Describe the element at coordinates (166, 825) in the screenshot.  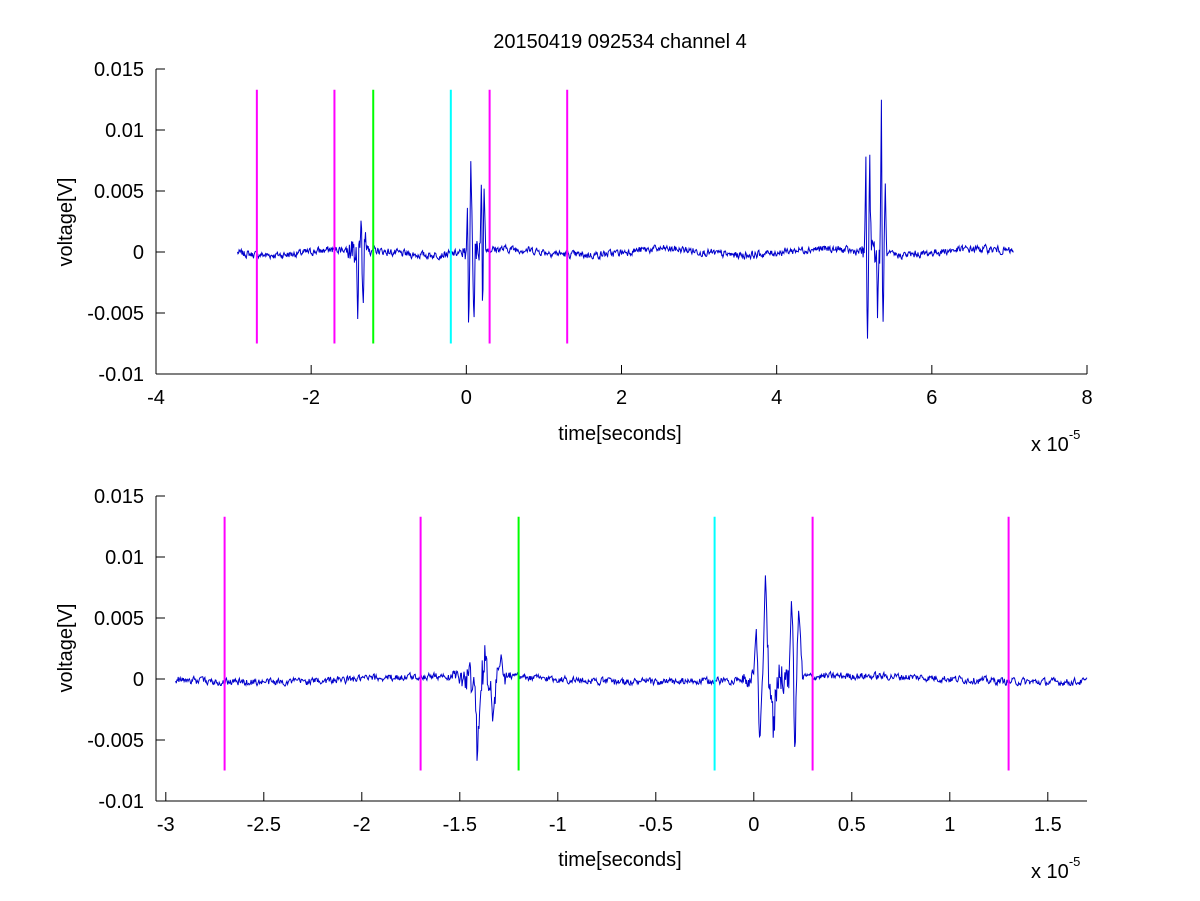
I see `bottom-x-tick-label: -3` at that location.